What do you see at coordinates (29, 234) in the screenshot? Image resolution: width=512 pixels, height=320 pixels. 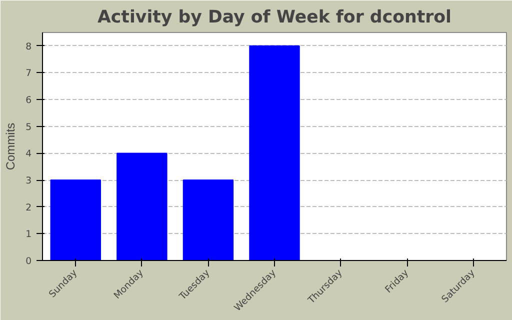 I see `y-tick-label: 1` at bounding box center [29, 234].